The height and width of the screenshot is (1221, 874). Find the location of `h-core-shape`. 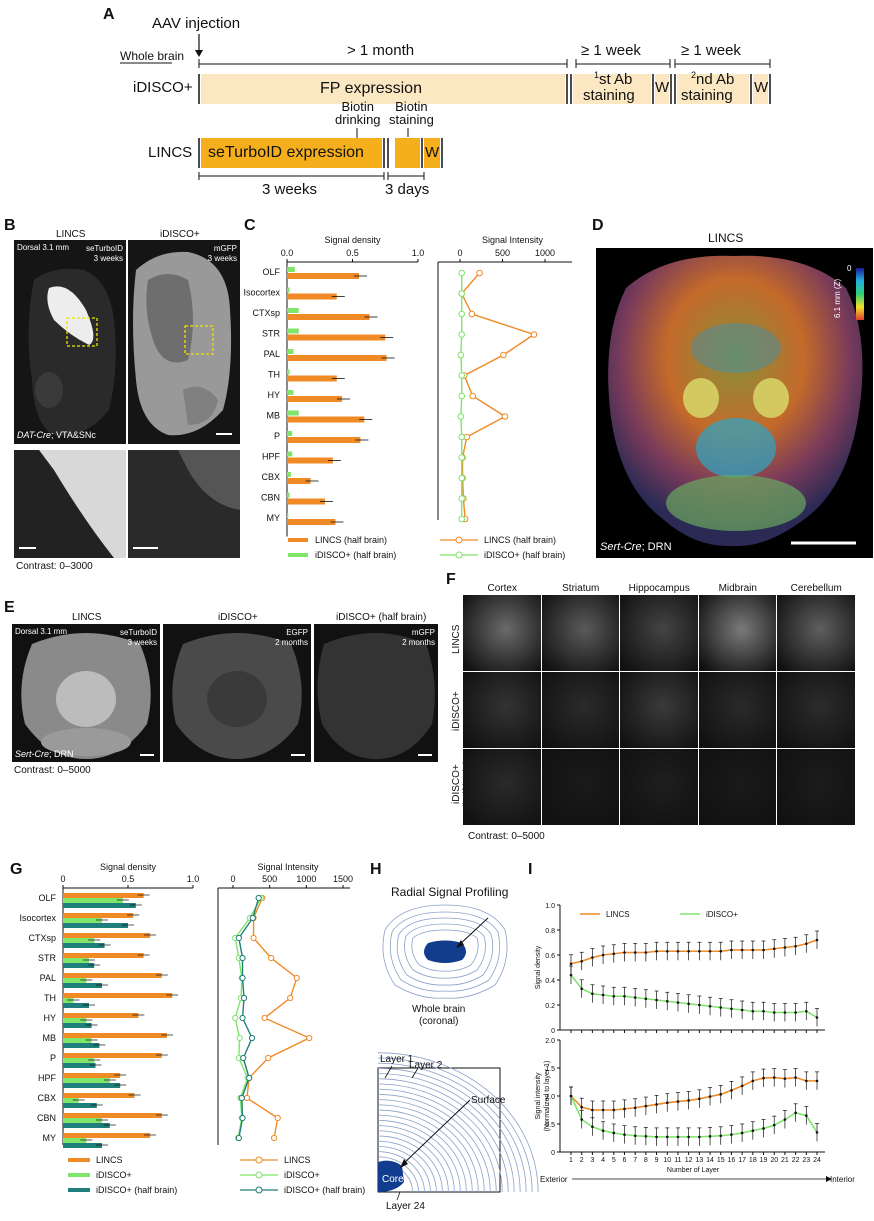

h-core-shape is located at coordinates (391, 1176).